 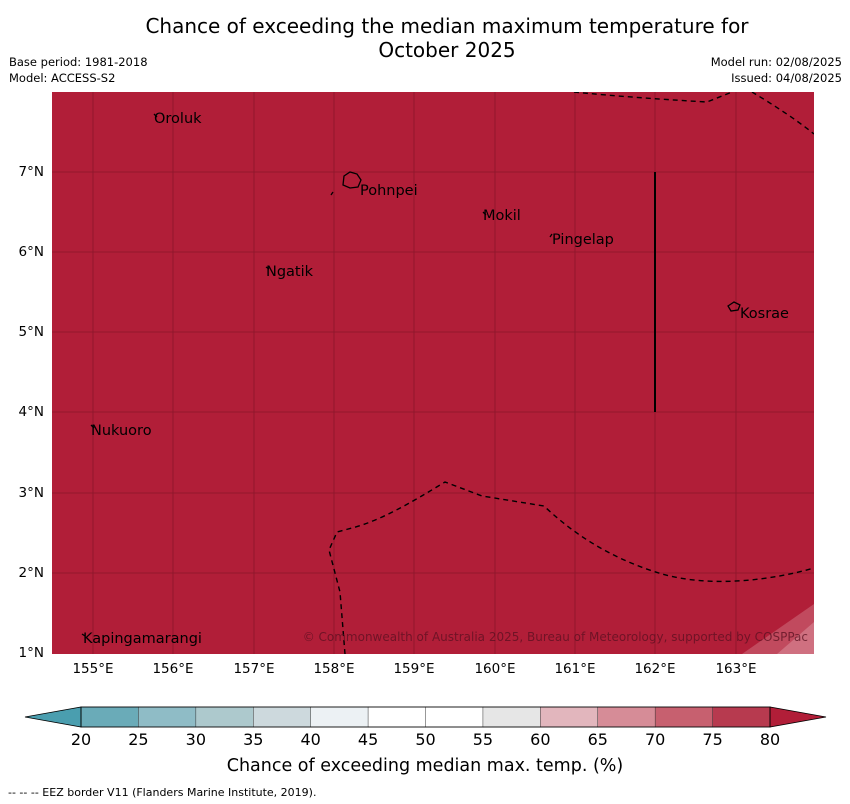 I want to click on pohnpei-reef, so click(x=332, y=193).